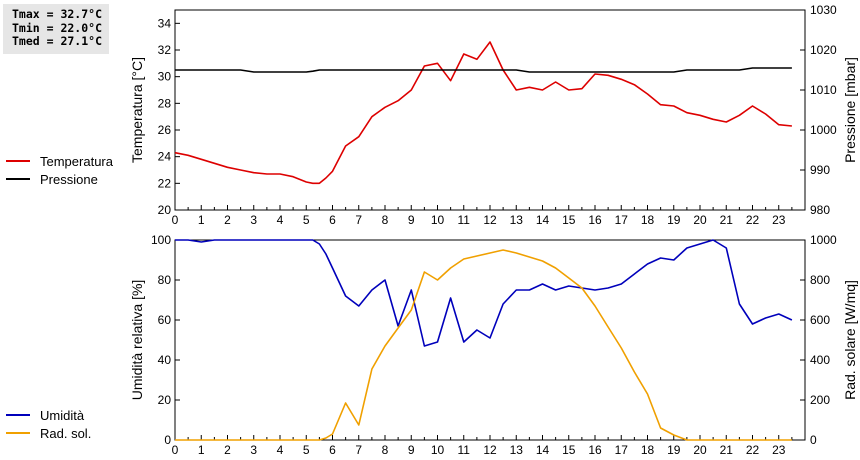  Describe the element at coordinates (648, 450) in the screenshot. I see `bottom-x-tick-label: 18` at that location.